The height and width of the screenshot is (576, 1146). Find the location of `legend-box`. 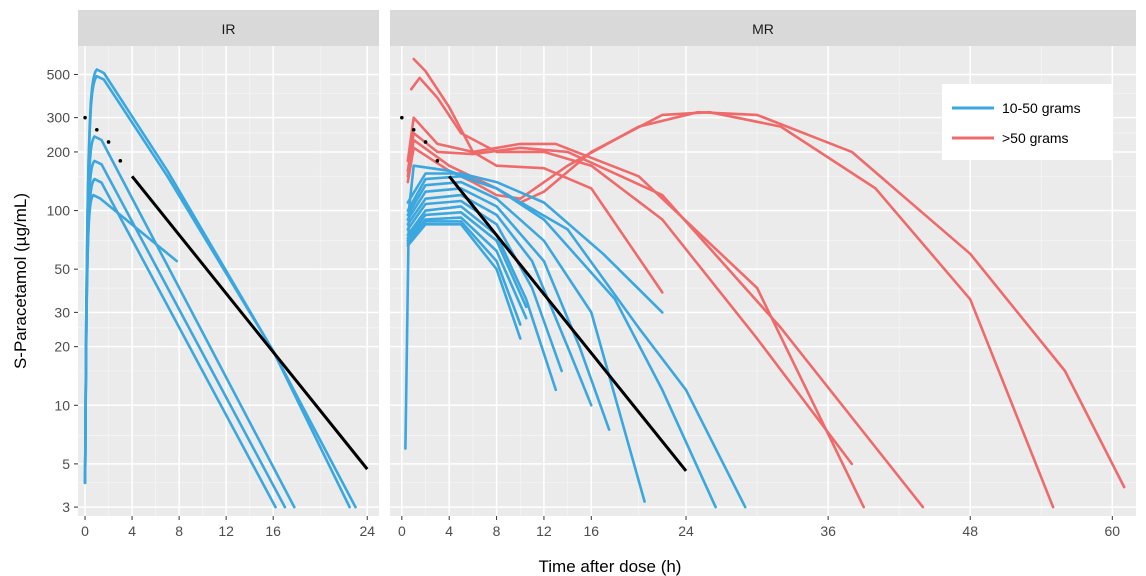

legend-box is located at coordinates (1027, 122).